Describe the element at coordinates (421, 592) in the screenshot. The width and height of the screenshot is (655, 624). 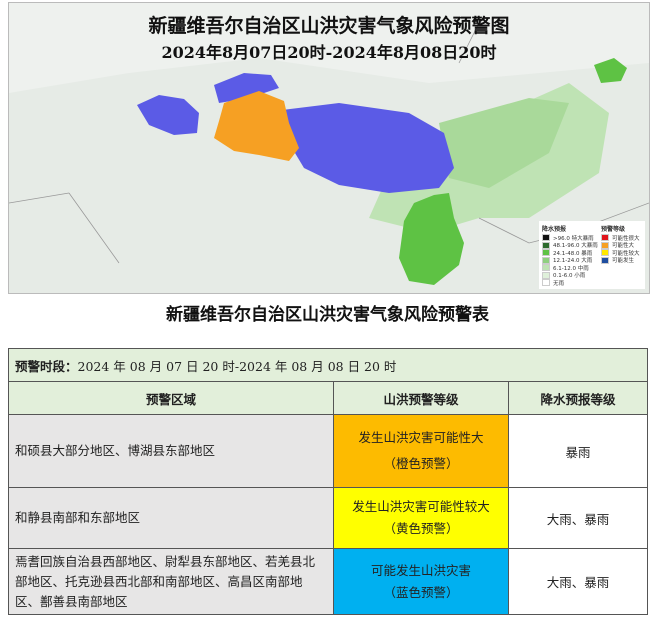
I see `flood-level-tag: （蓝色预警）` at that location.